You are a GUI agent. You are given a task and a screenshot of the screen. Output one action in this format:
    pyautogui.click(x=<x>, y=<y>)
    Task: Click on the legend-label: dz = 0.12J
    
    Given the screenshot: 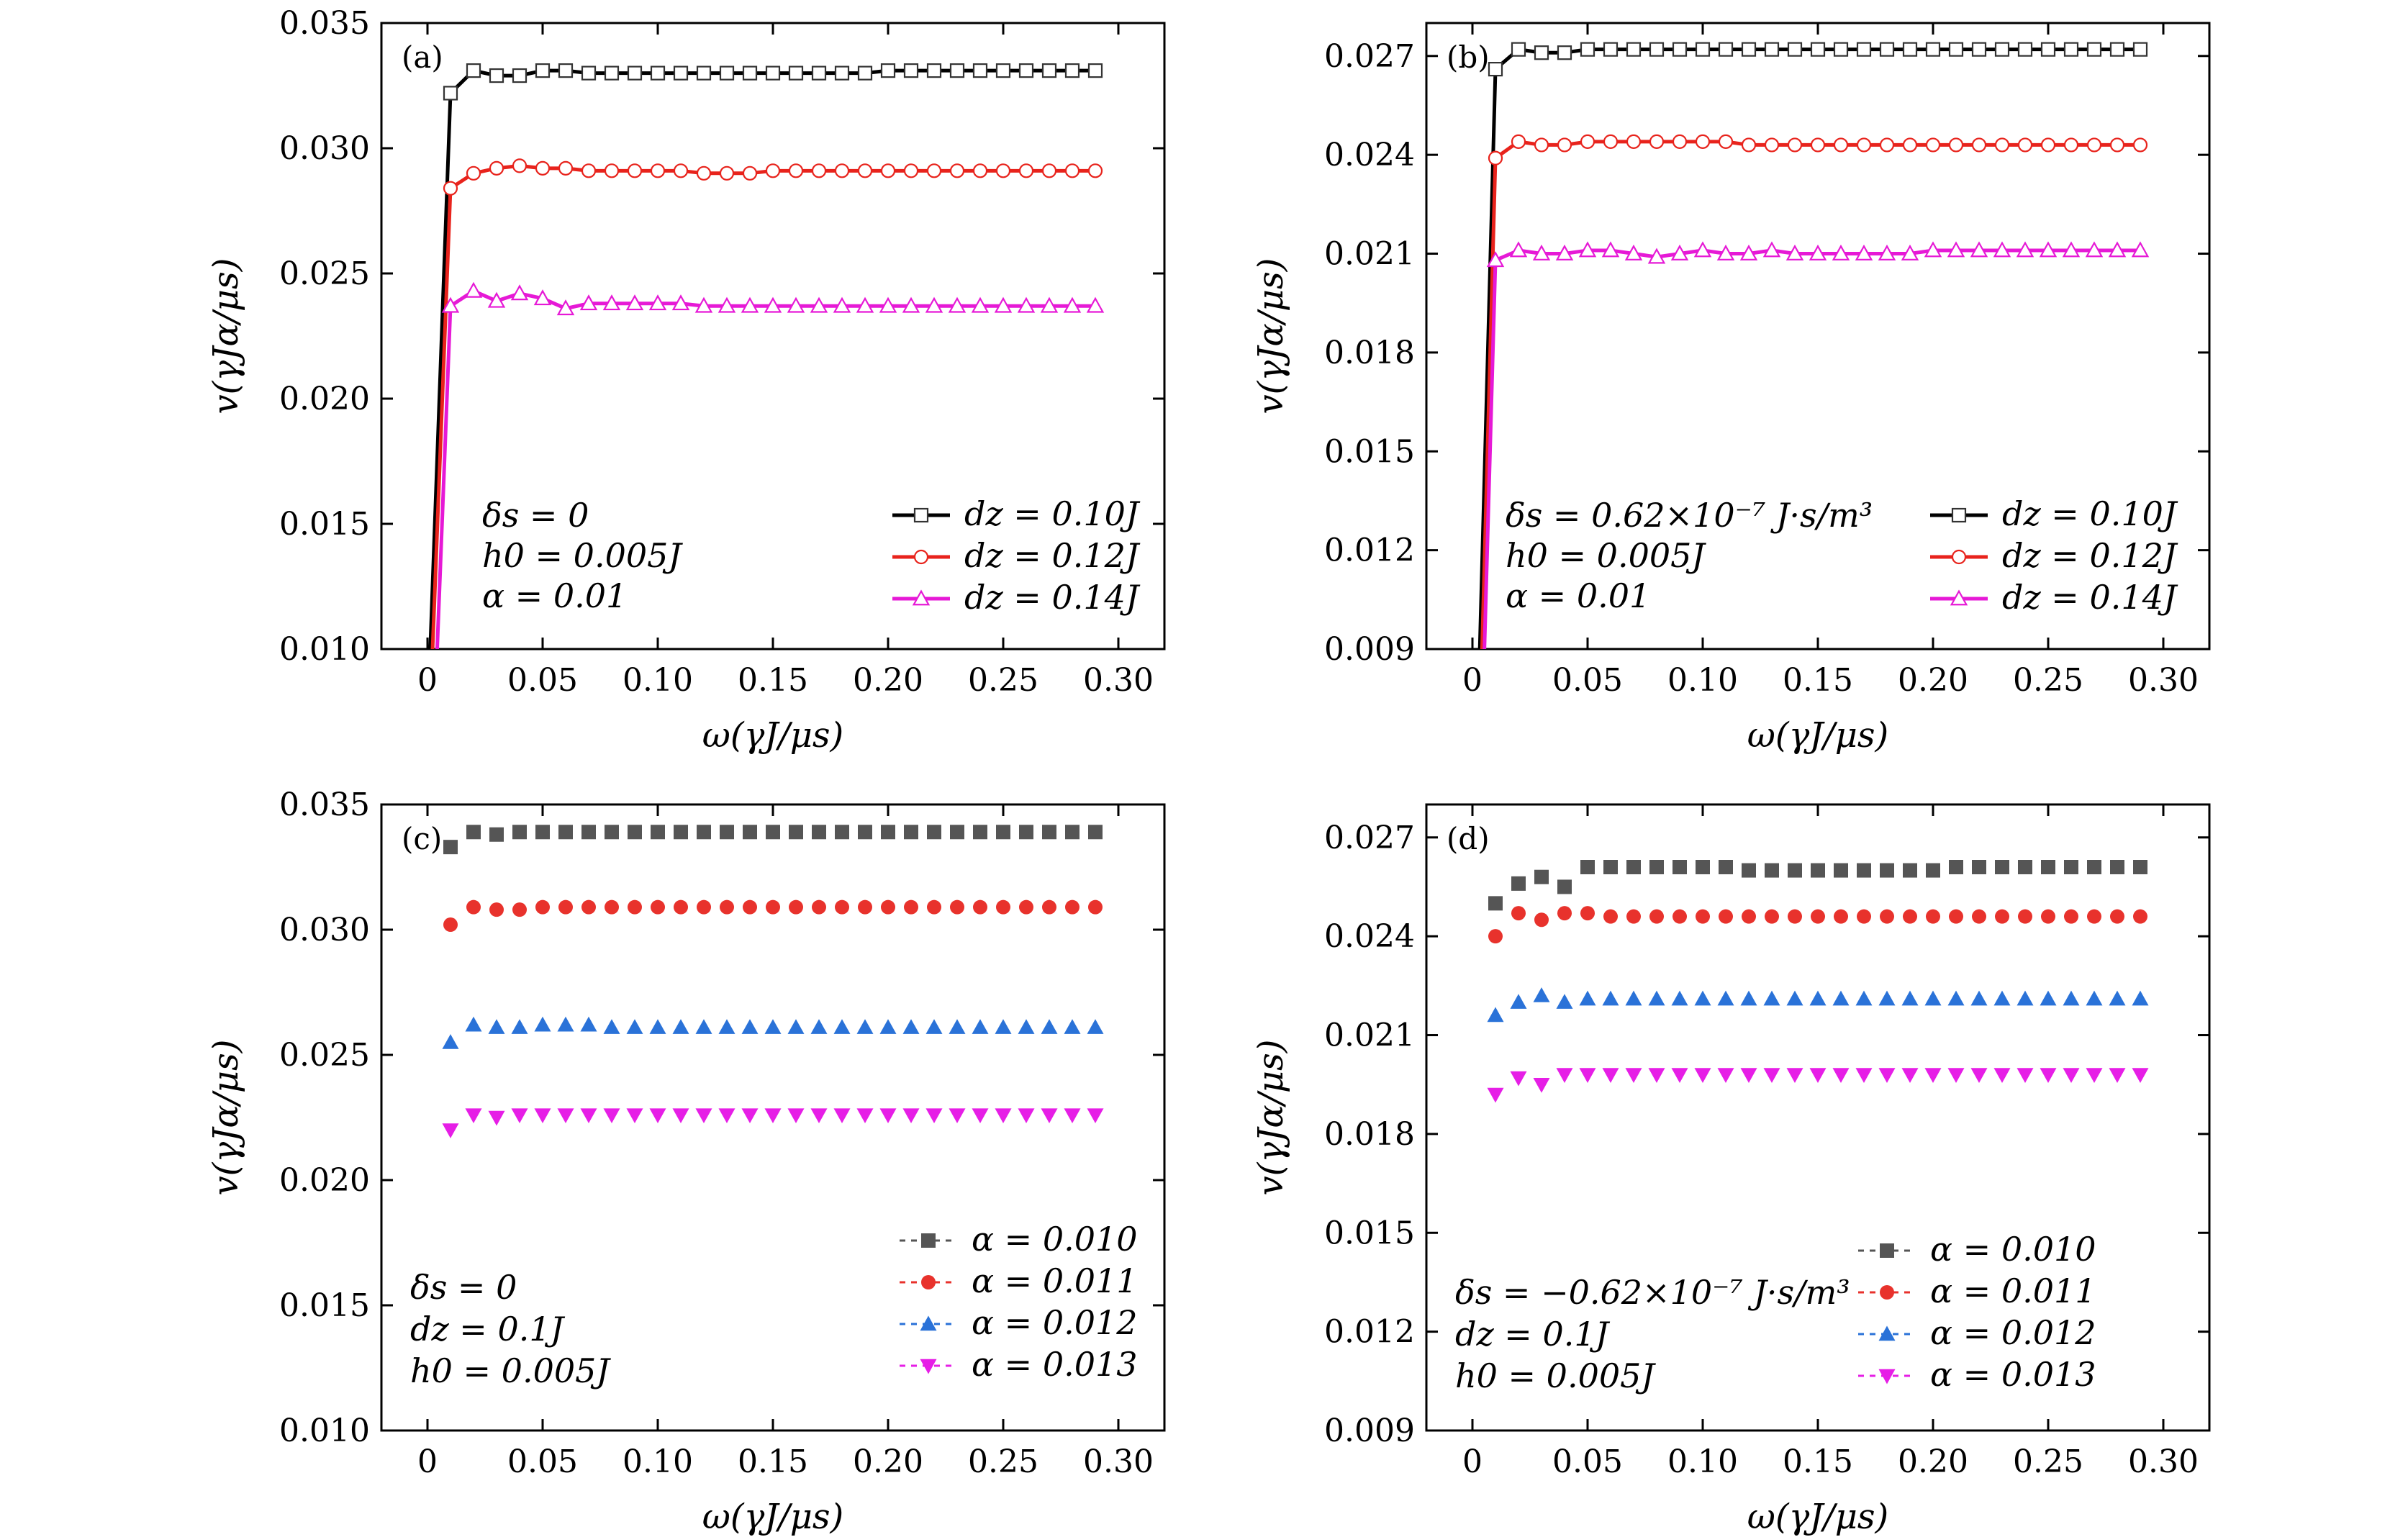 What is the action you would take?
    pyautogui.click(x=2090, y=555)
    